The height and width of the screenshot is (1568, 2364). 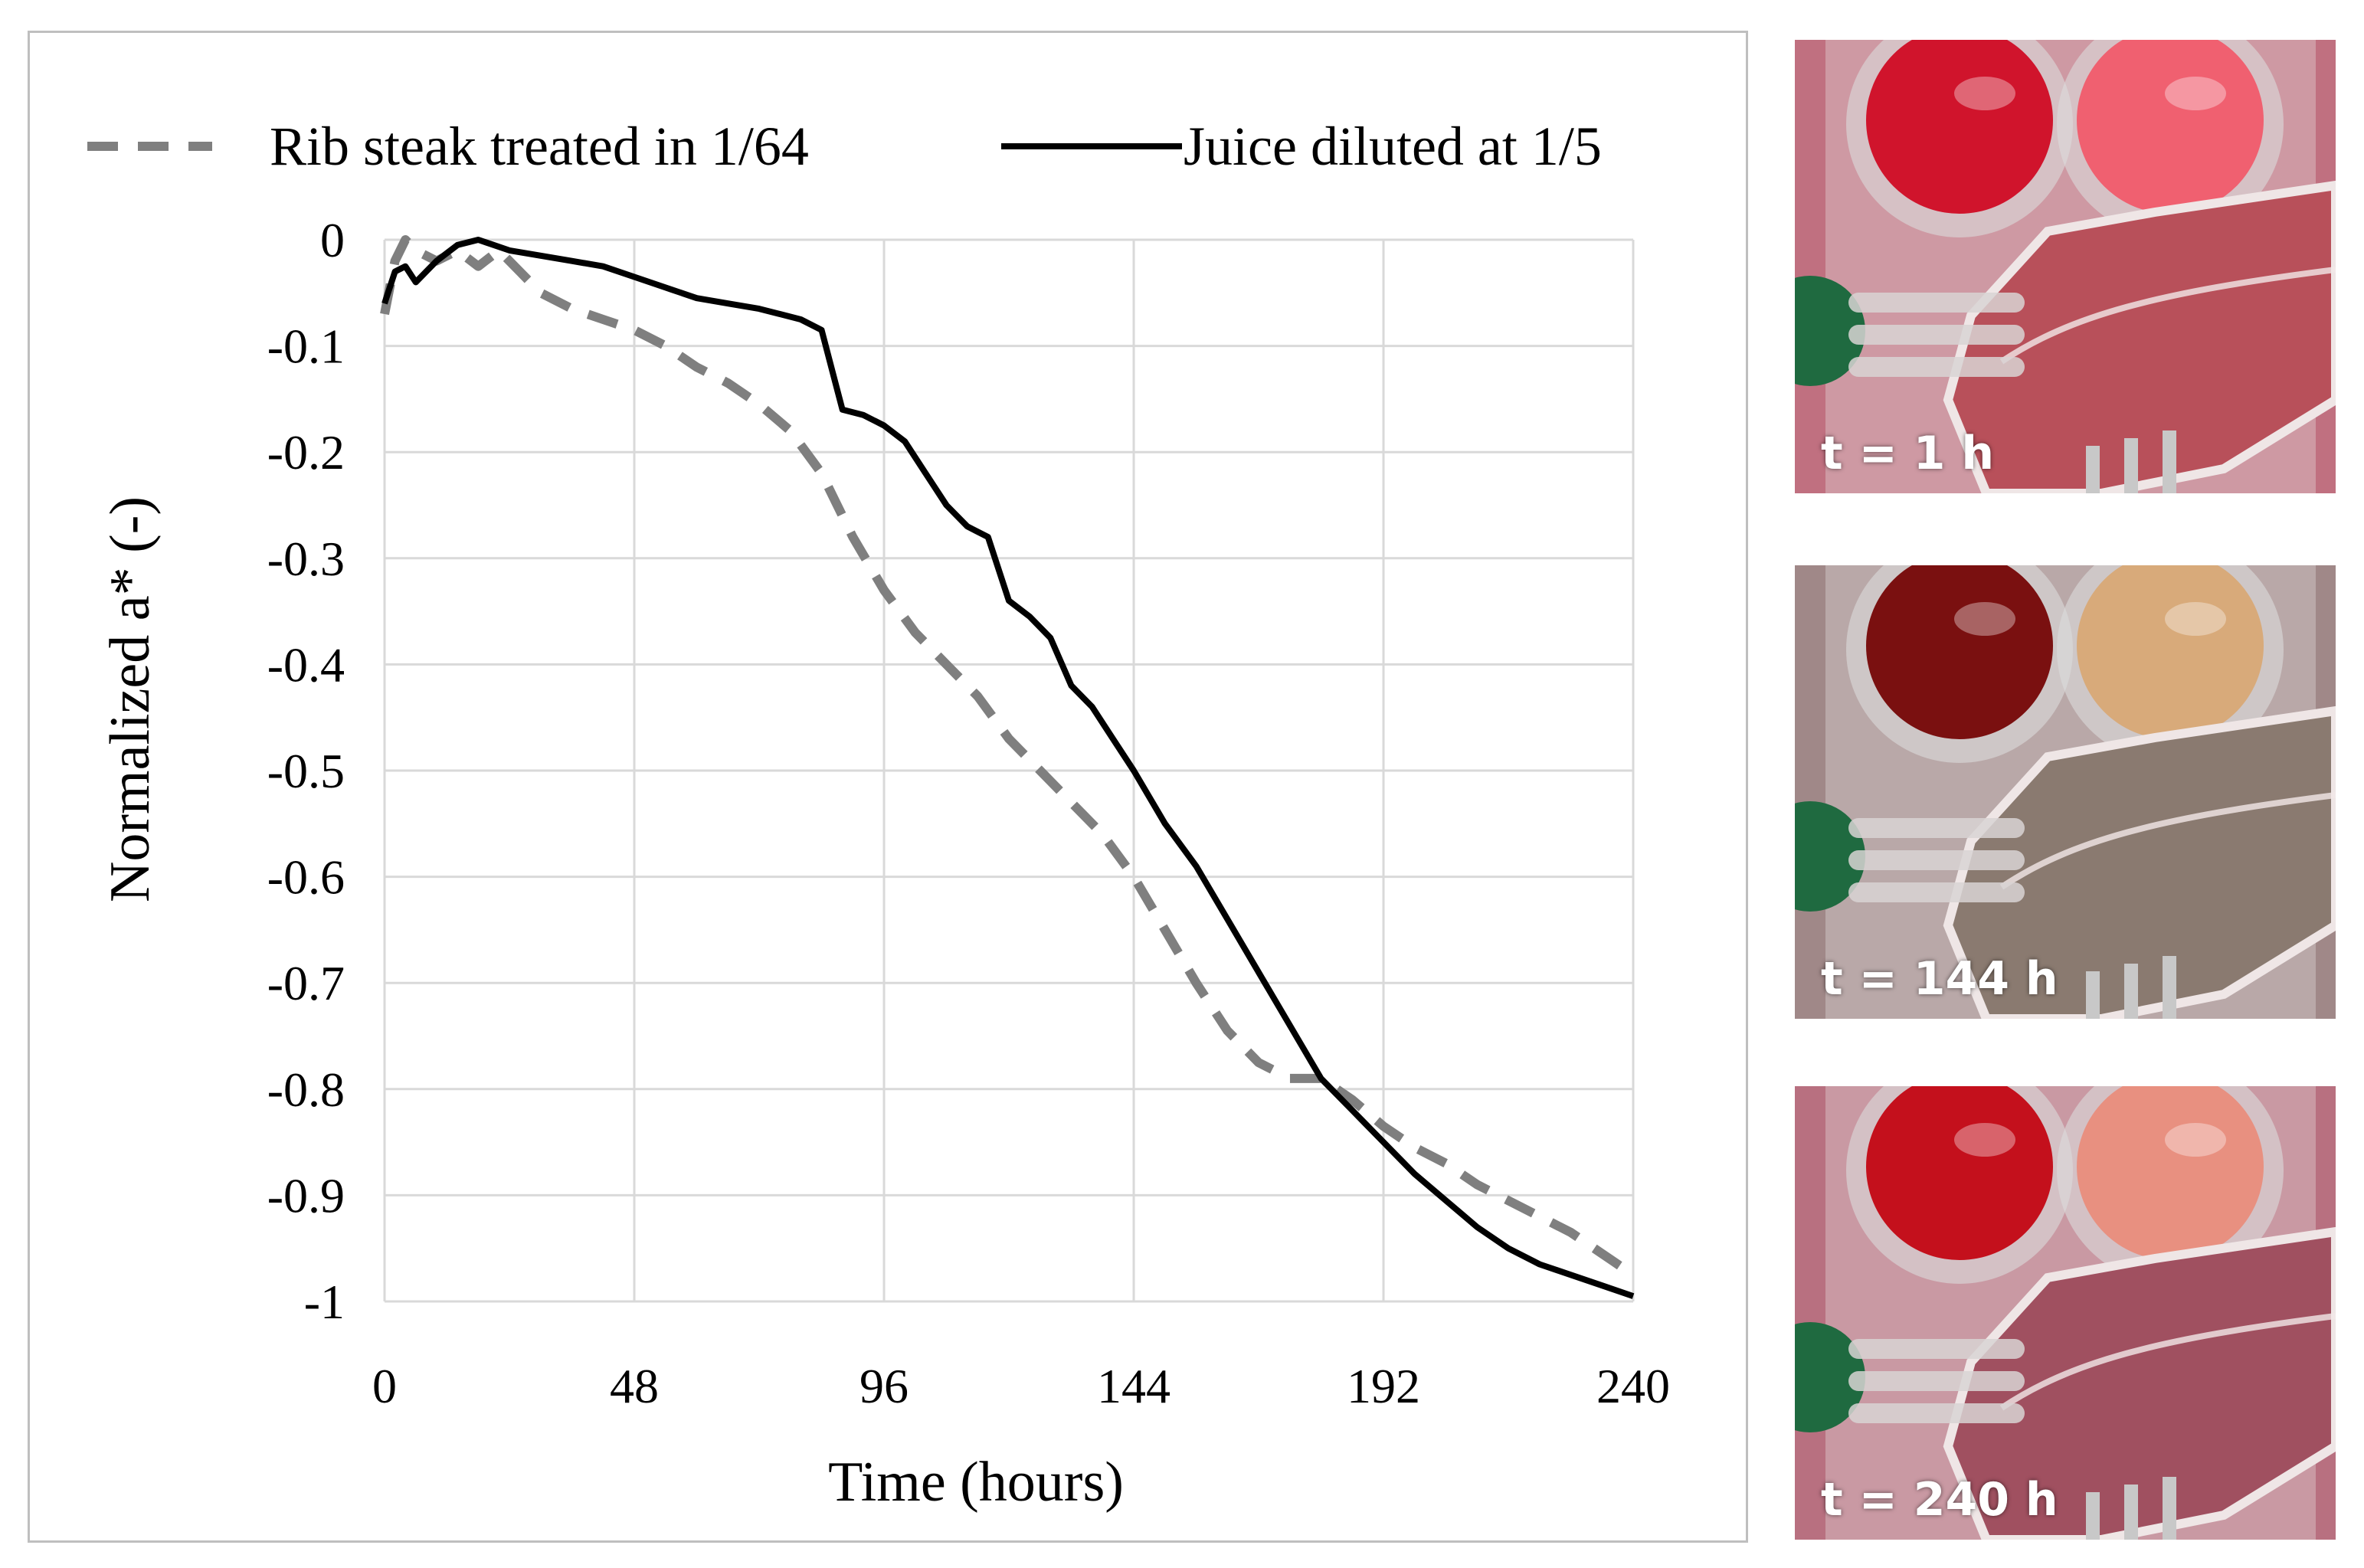 I want to click on x-tick-label: 192, so click(x=1383, y=1386).